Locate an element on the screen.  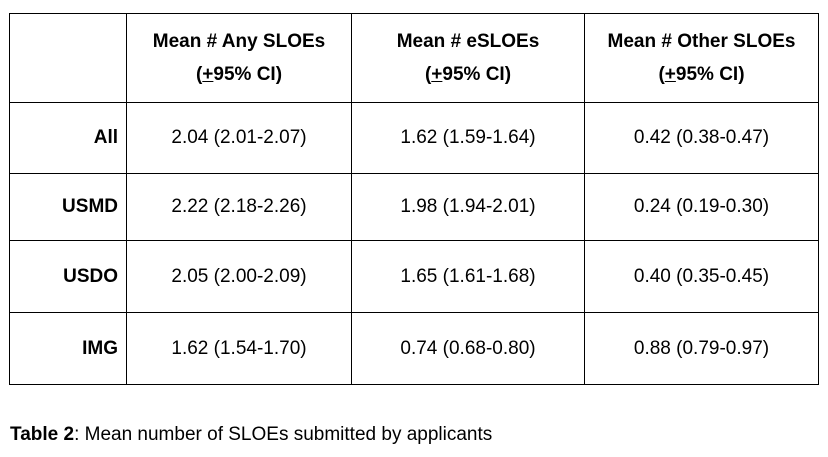
header-title: Mean # Other SLOEs is located at coordinates (701, 41).